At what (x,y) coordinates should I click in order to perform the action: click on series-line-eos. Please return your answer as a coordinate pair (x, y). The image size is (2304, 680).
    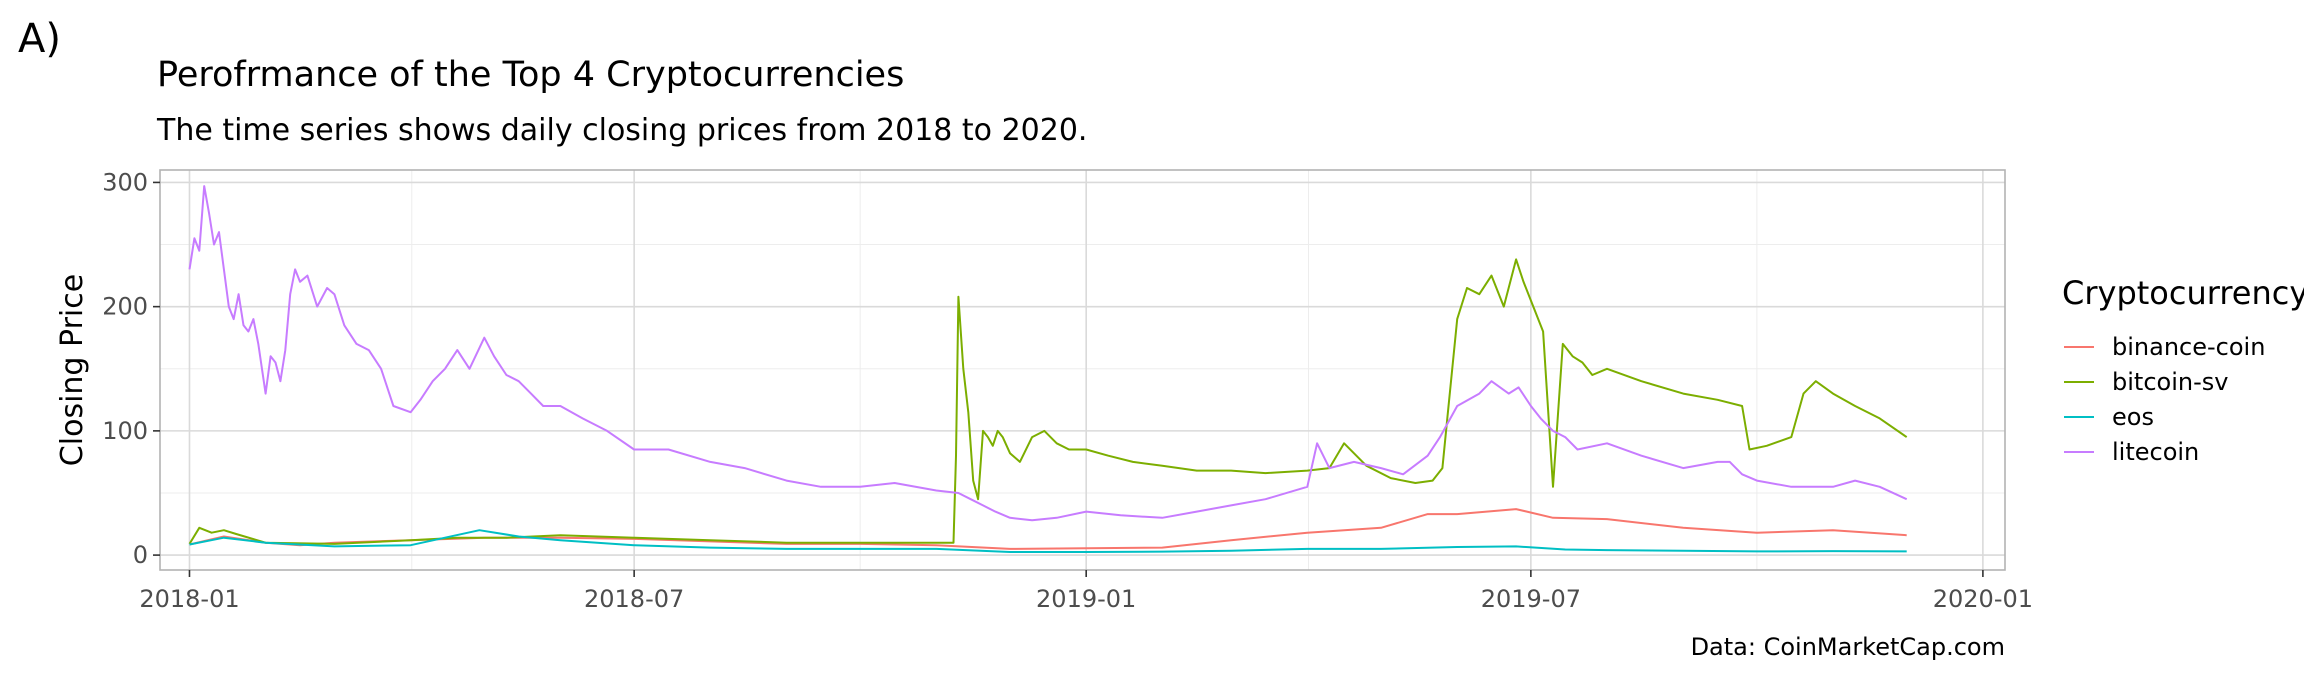
    Looking at the image, I should click on (1048, 541).